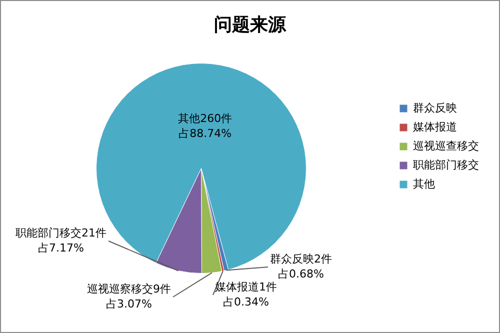 This screenshot has height=333, width=500. I want to click on legend-label: 巡视巡查移交, so click(446, 145).